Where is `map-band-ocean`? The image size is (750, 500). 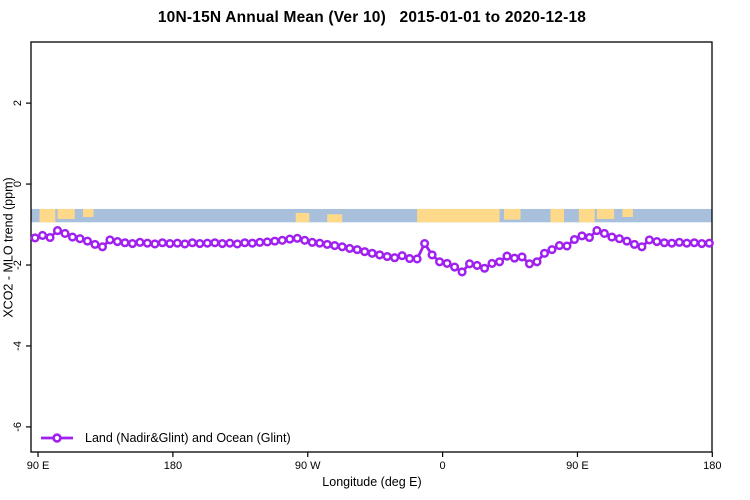 map-band-ocean is located at coordinates (371, 215).